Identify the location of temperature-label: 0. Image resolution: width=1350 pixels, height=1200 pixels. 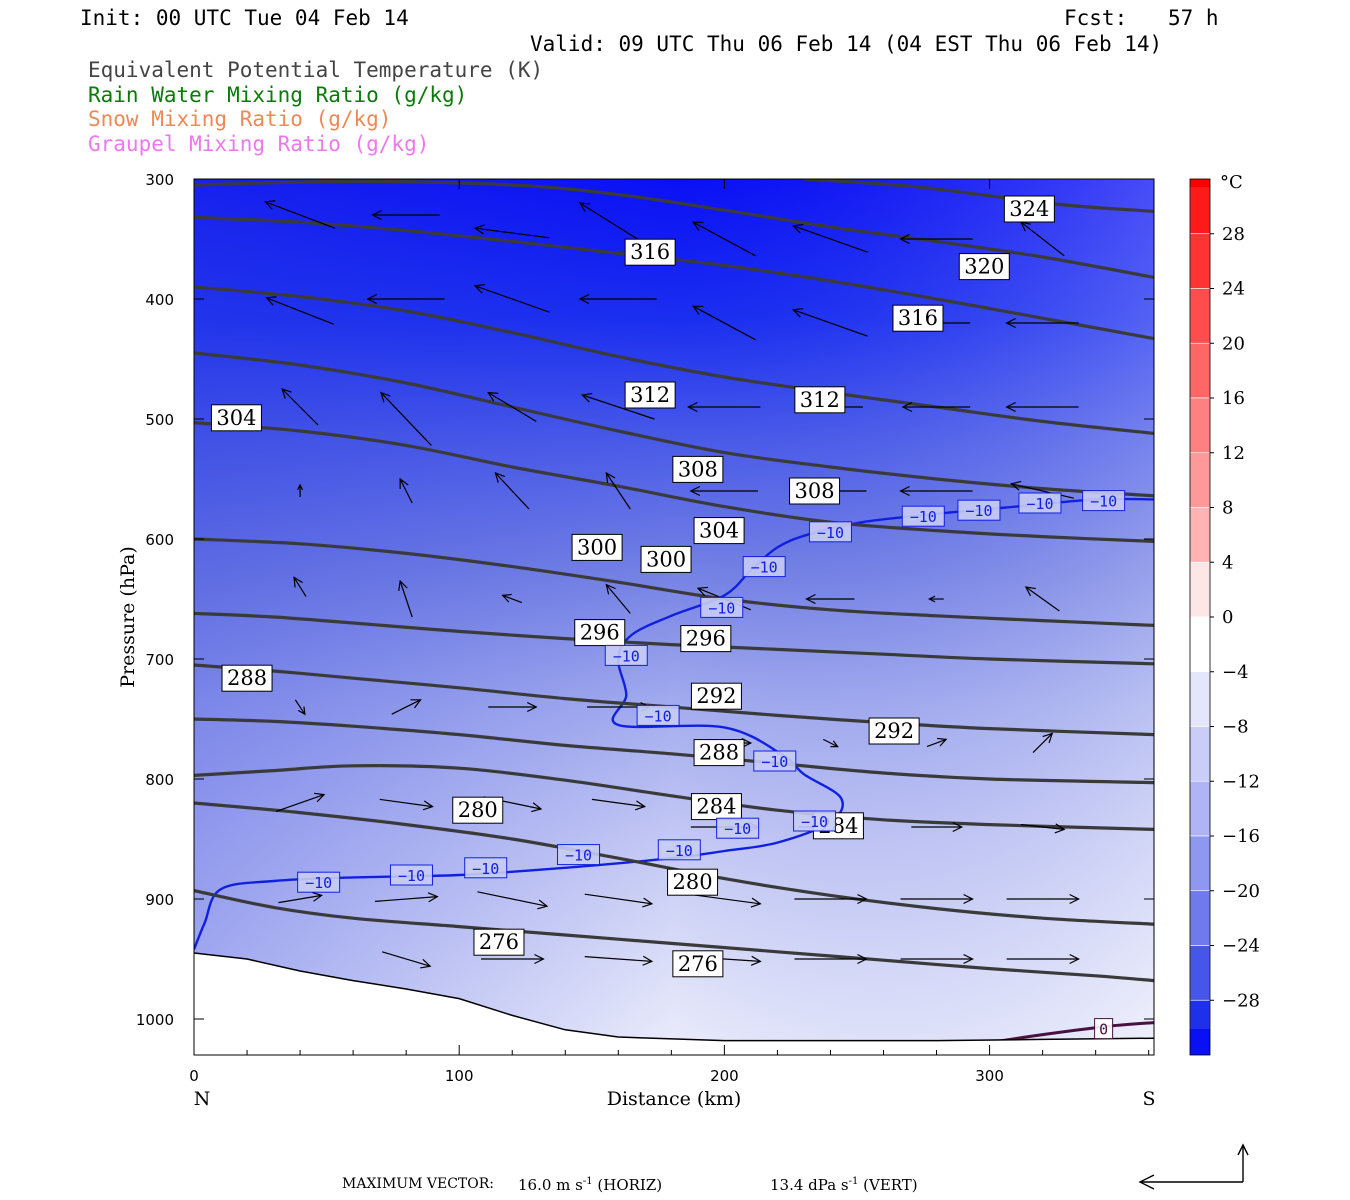
(1104, 1029).